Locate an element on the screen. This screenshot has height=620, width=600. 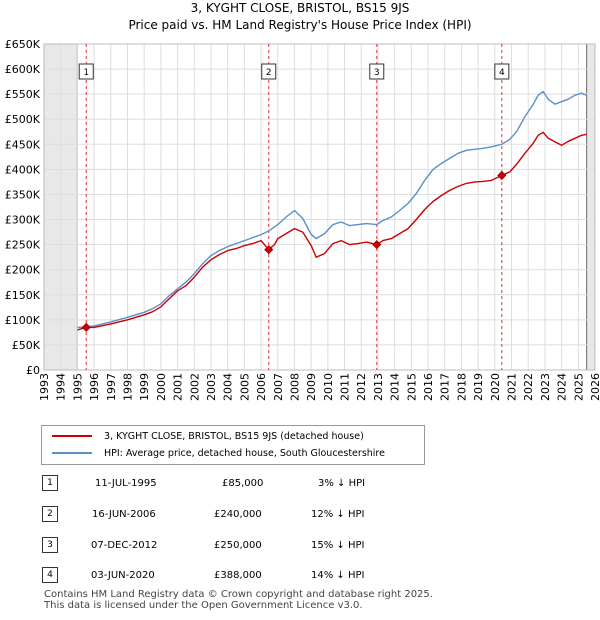
transaction-price: £240,000 is located at coordinates (238, 514).